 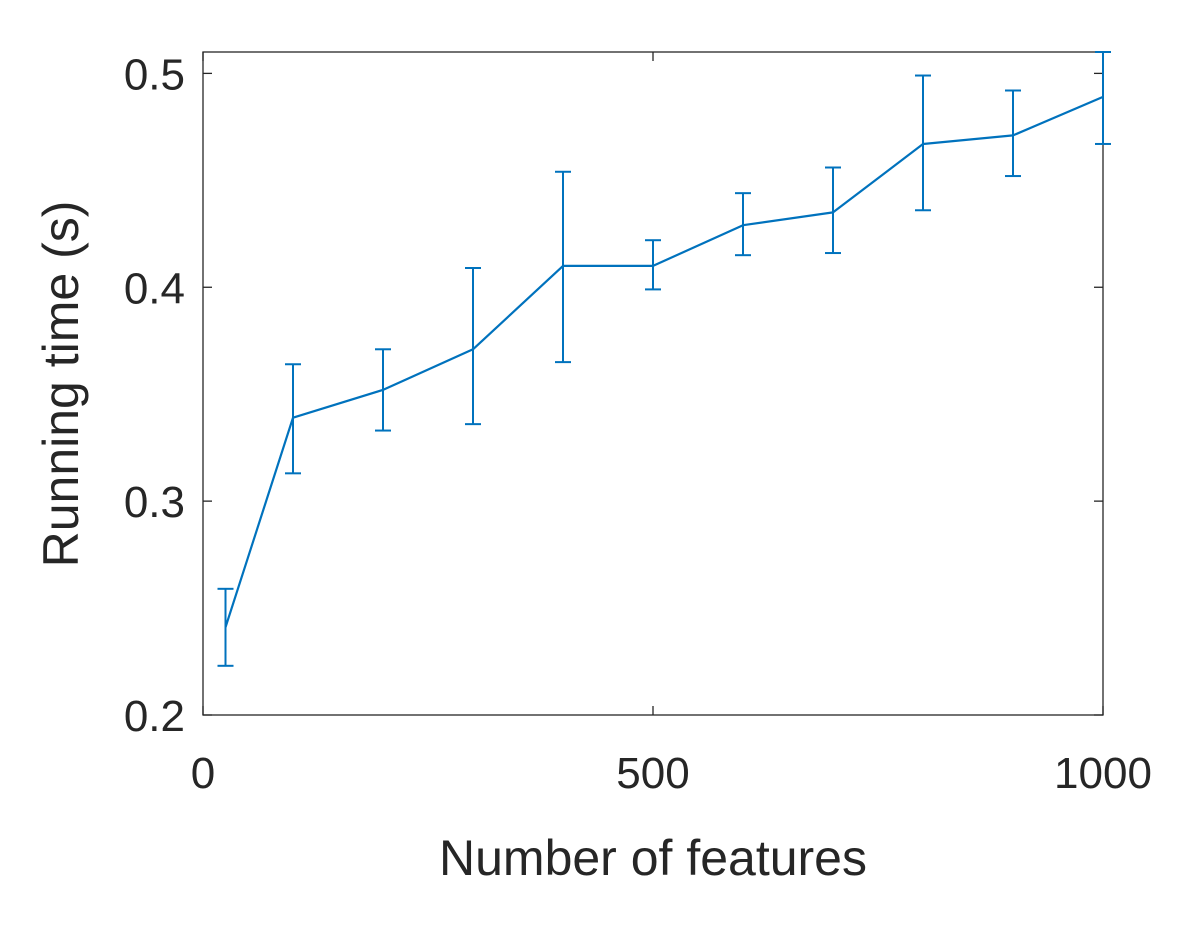 I want to click on x-axis-title: Number of features, so click(x=653, y=858).